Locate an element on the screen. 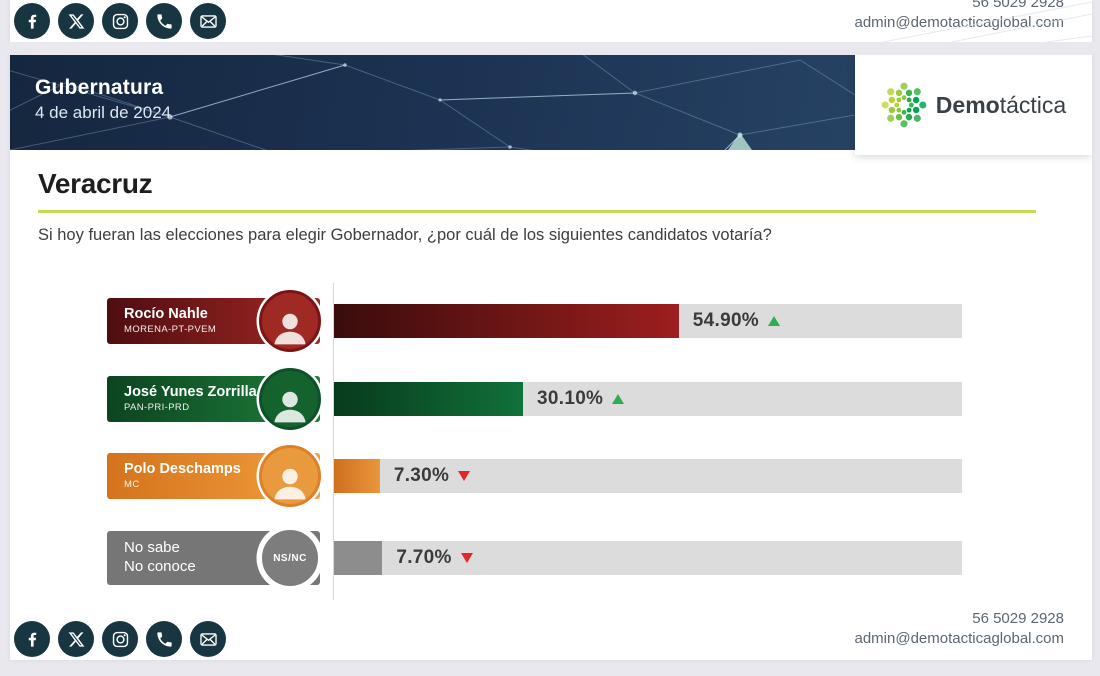  bar-value: 54.90% is located at coordinates (726, 320).